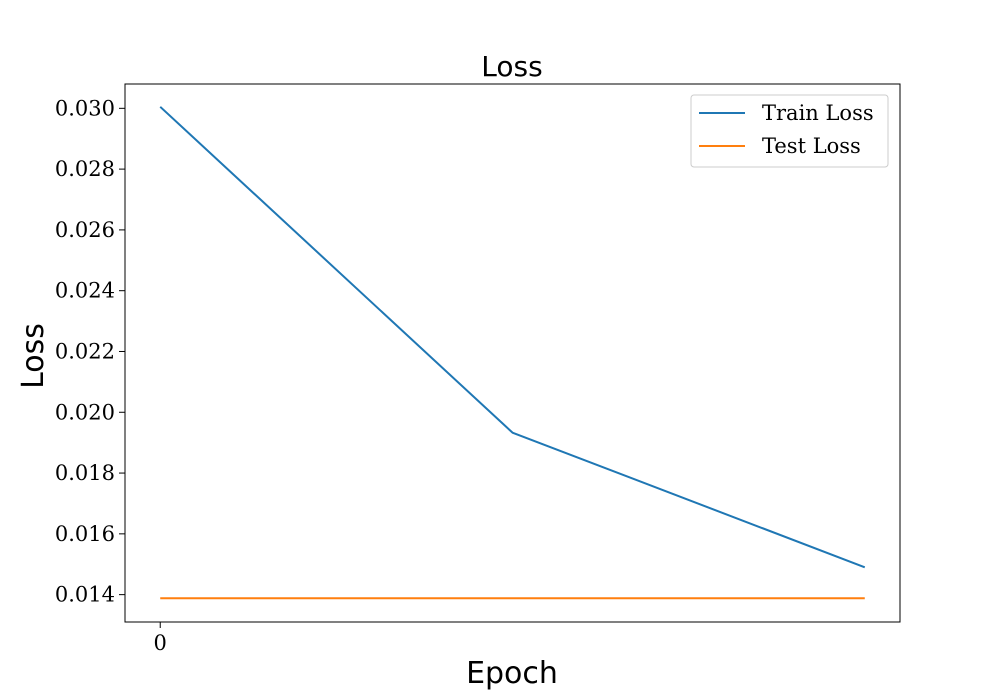 Image resolution: width=1000 pixels, height=700 pixels. I want to click on chart-title: Loss, so click(511, 66).